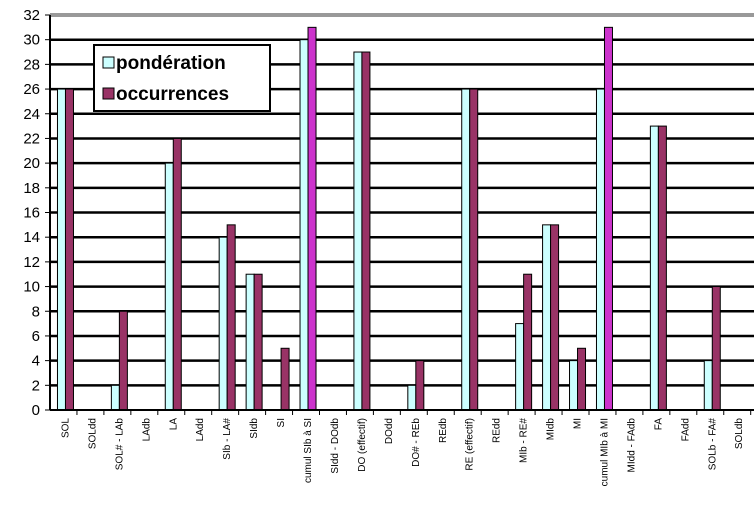  I want to click on x-tick-label: MIb - RE#, so click(524, 440).